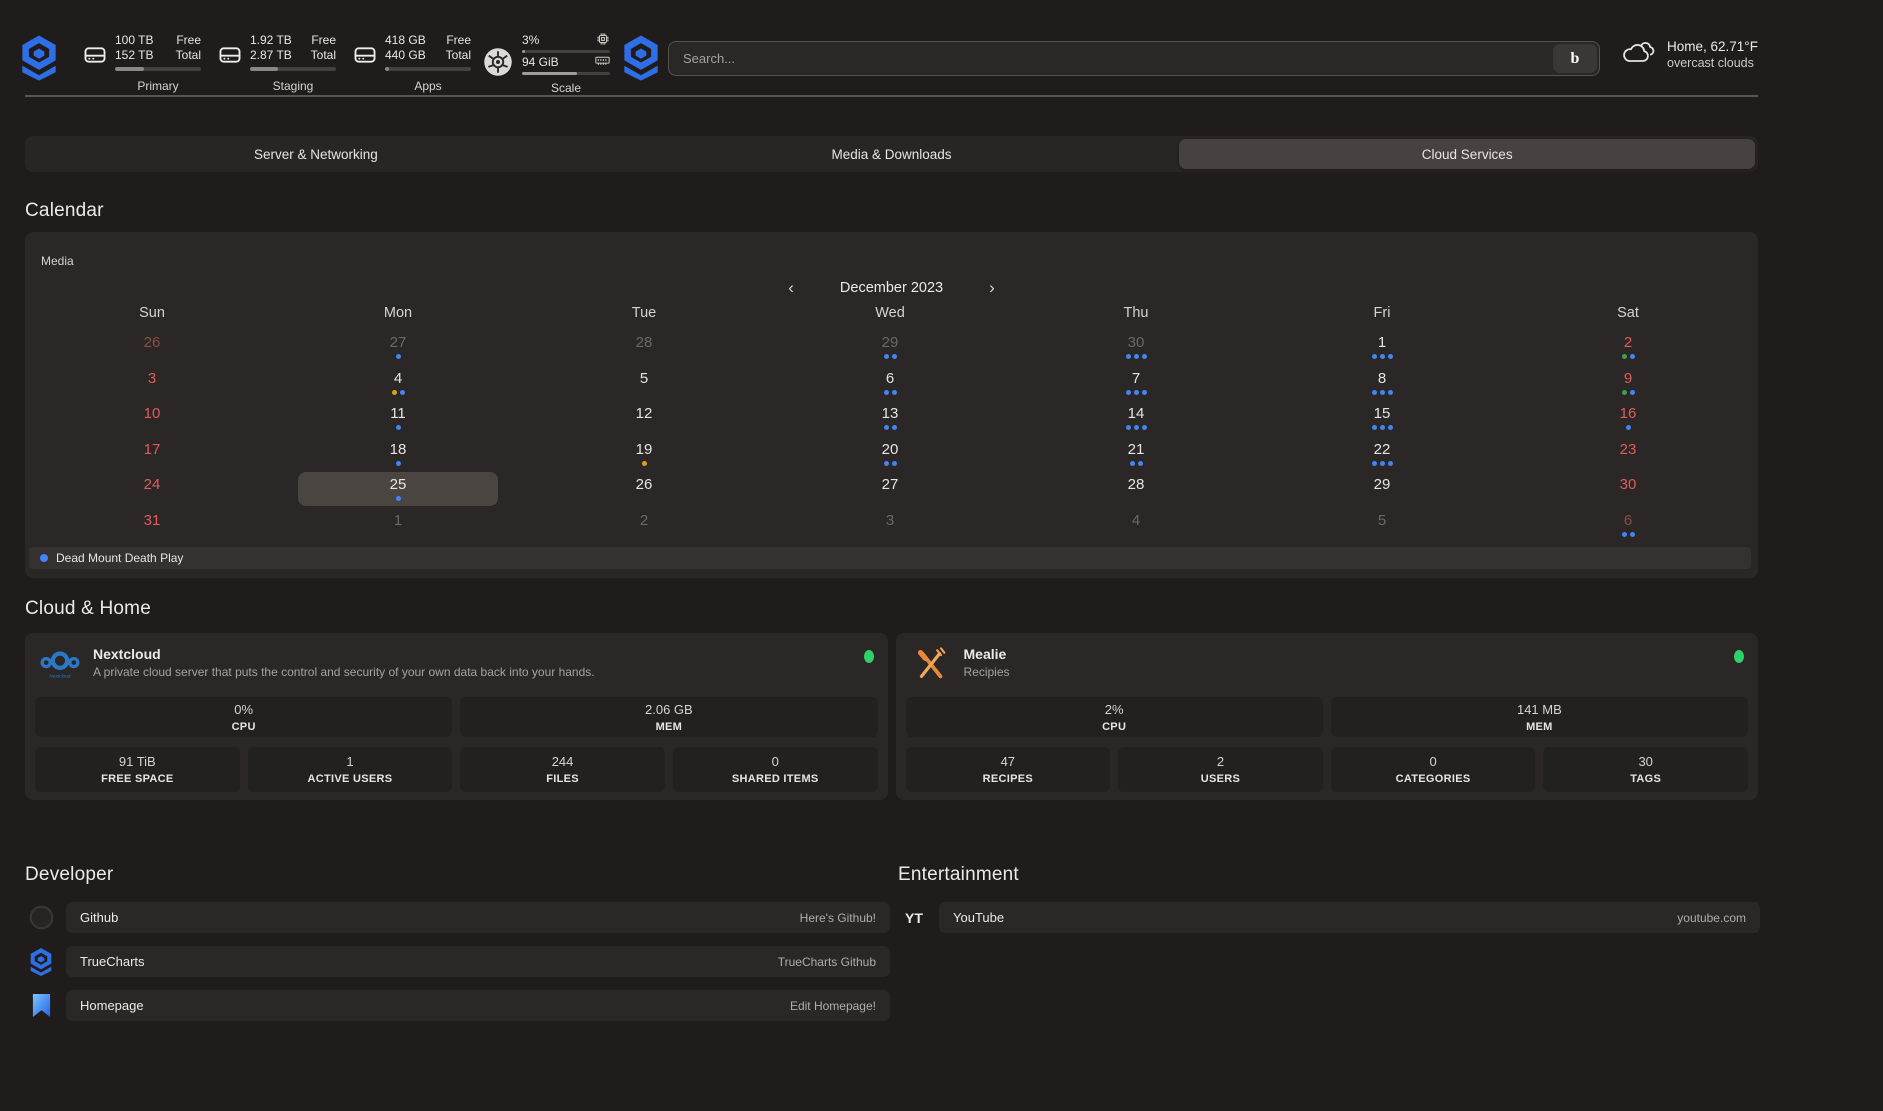  I want to click on truecharts-icon, so click(41, 961).